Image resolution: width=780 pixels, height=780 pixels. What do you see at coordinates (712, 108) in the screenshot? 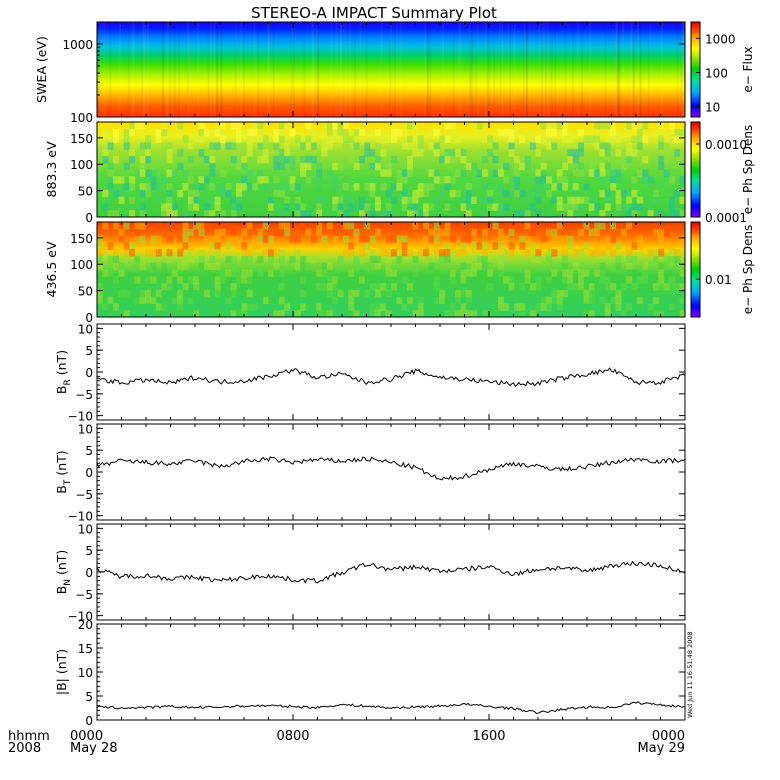
I see `swea-cb-tick-label: 10` at bounding box center [712, 108].